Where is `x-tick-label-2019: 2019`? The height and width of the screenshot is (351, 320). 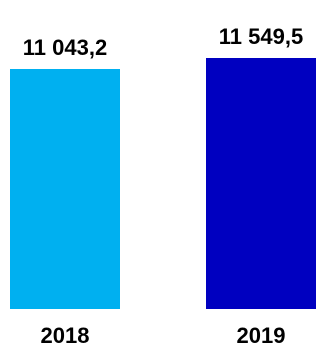 x-tick-label-2019: 2019 is located at coordinates (261, 335).